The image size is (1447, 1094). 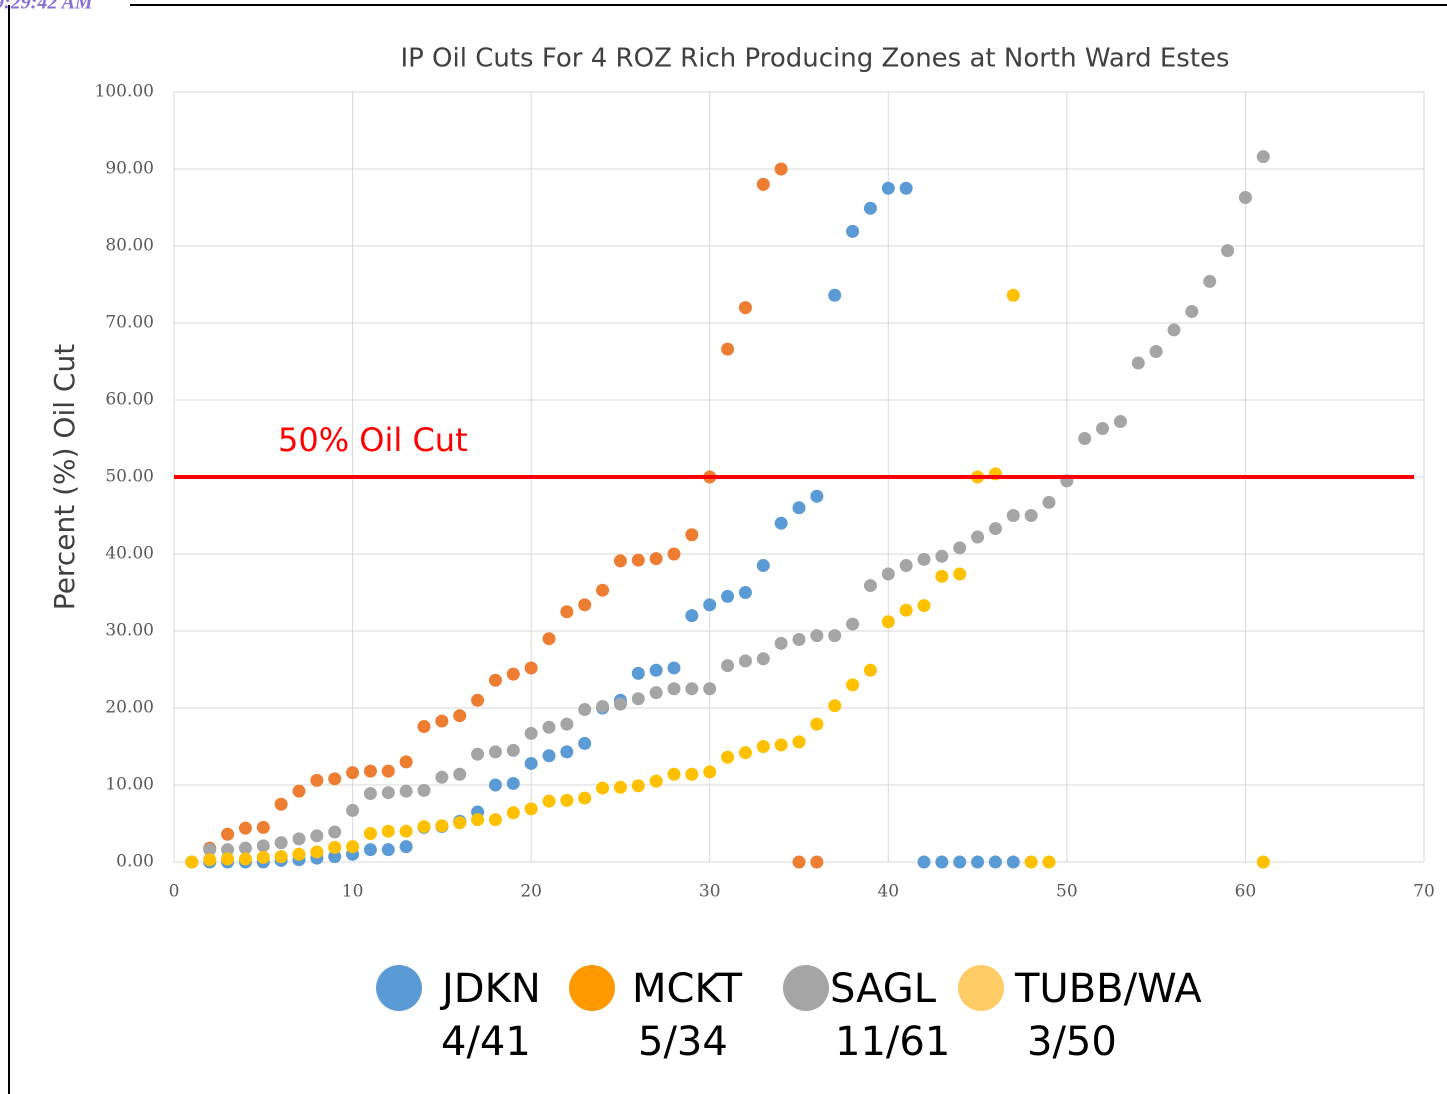 What do you see at coordinates (883, 989) in the screenshot?
I see `legend-label: SAGL` at bounding box center [883, 989].